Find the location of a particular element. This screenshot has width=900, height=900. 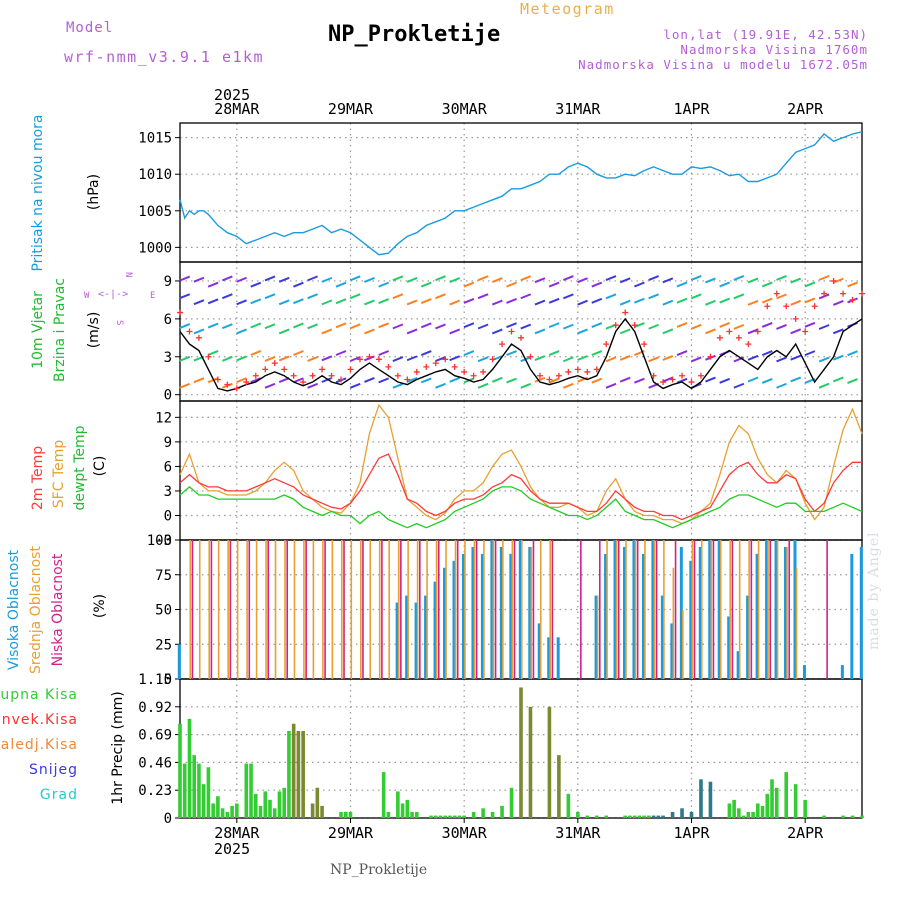

temp-2m-side-label: 2m Temp is located at coordinates (38, 478).